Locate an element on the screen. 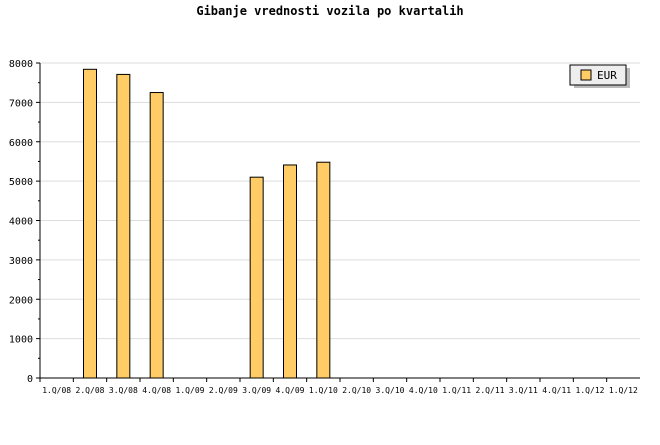 The height and width of the screenshot is (445, 660). x-tick-label: 1.Q/10 is located at coordinates (323, 390).